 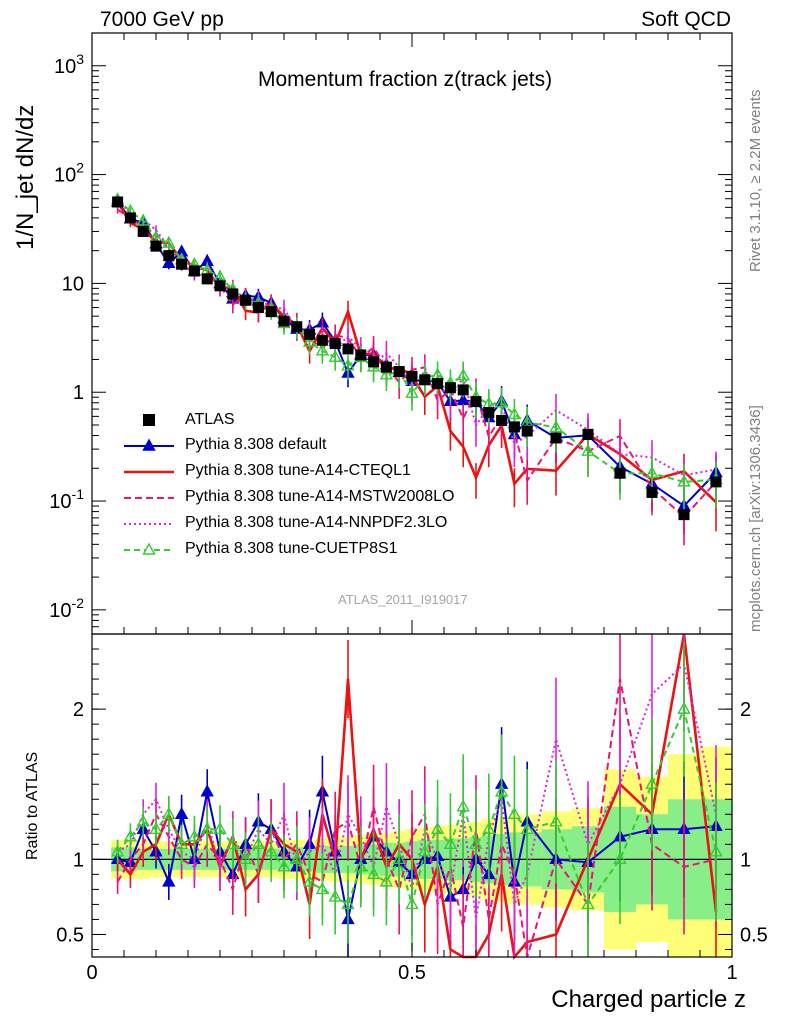 What do you see at coordinates (403, 599) in the screenshot?
I see `analysis-watermark: ATLAS_2011_I919017` at bounding box center [403, 599].